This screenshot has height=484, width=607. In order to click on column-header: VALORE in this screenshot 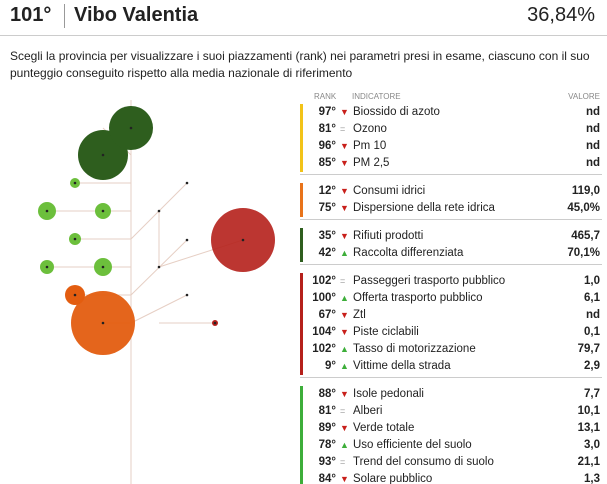, I will do `click(584, 96)`.